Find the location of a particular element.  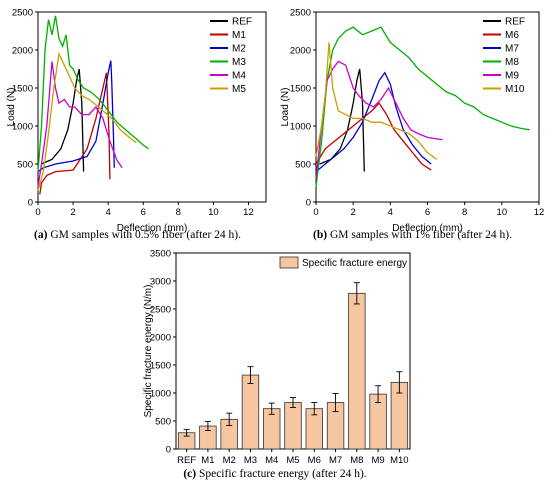

chart-c-y-tick-label: 3000 is located at coordinates (160, 282).